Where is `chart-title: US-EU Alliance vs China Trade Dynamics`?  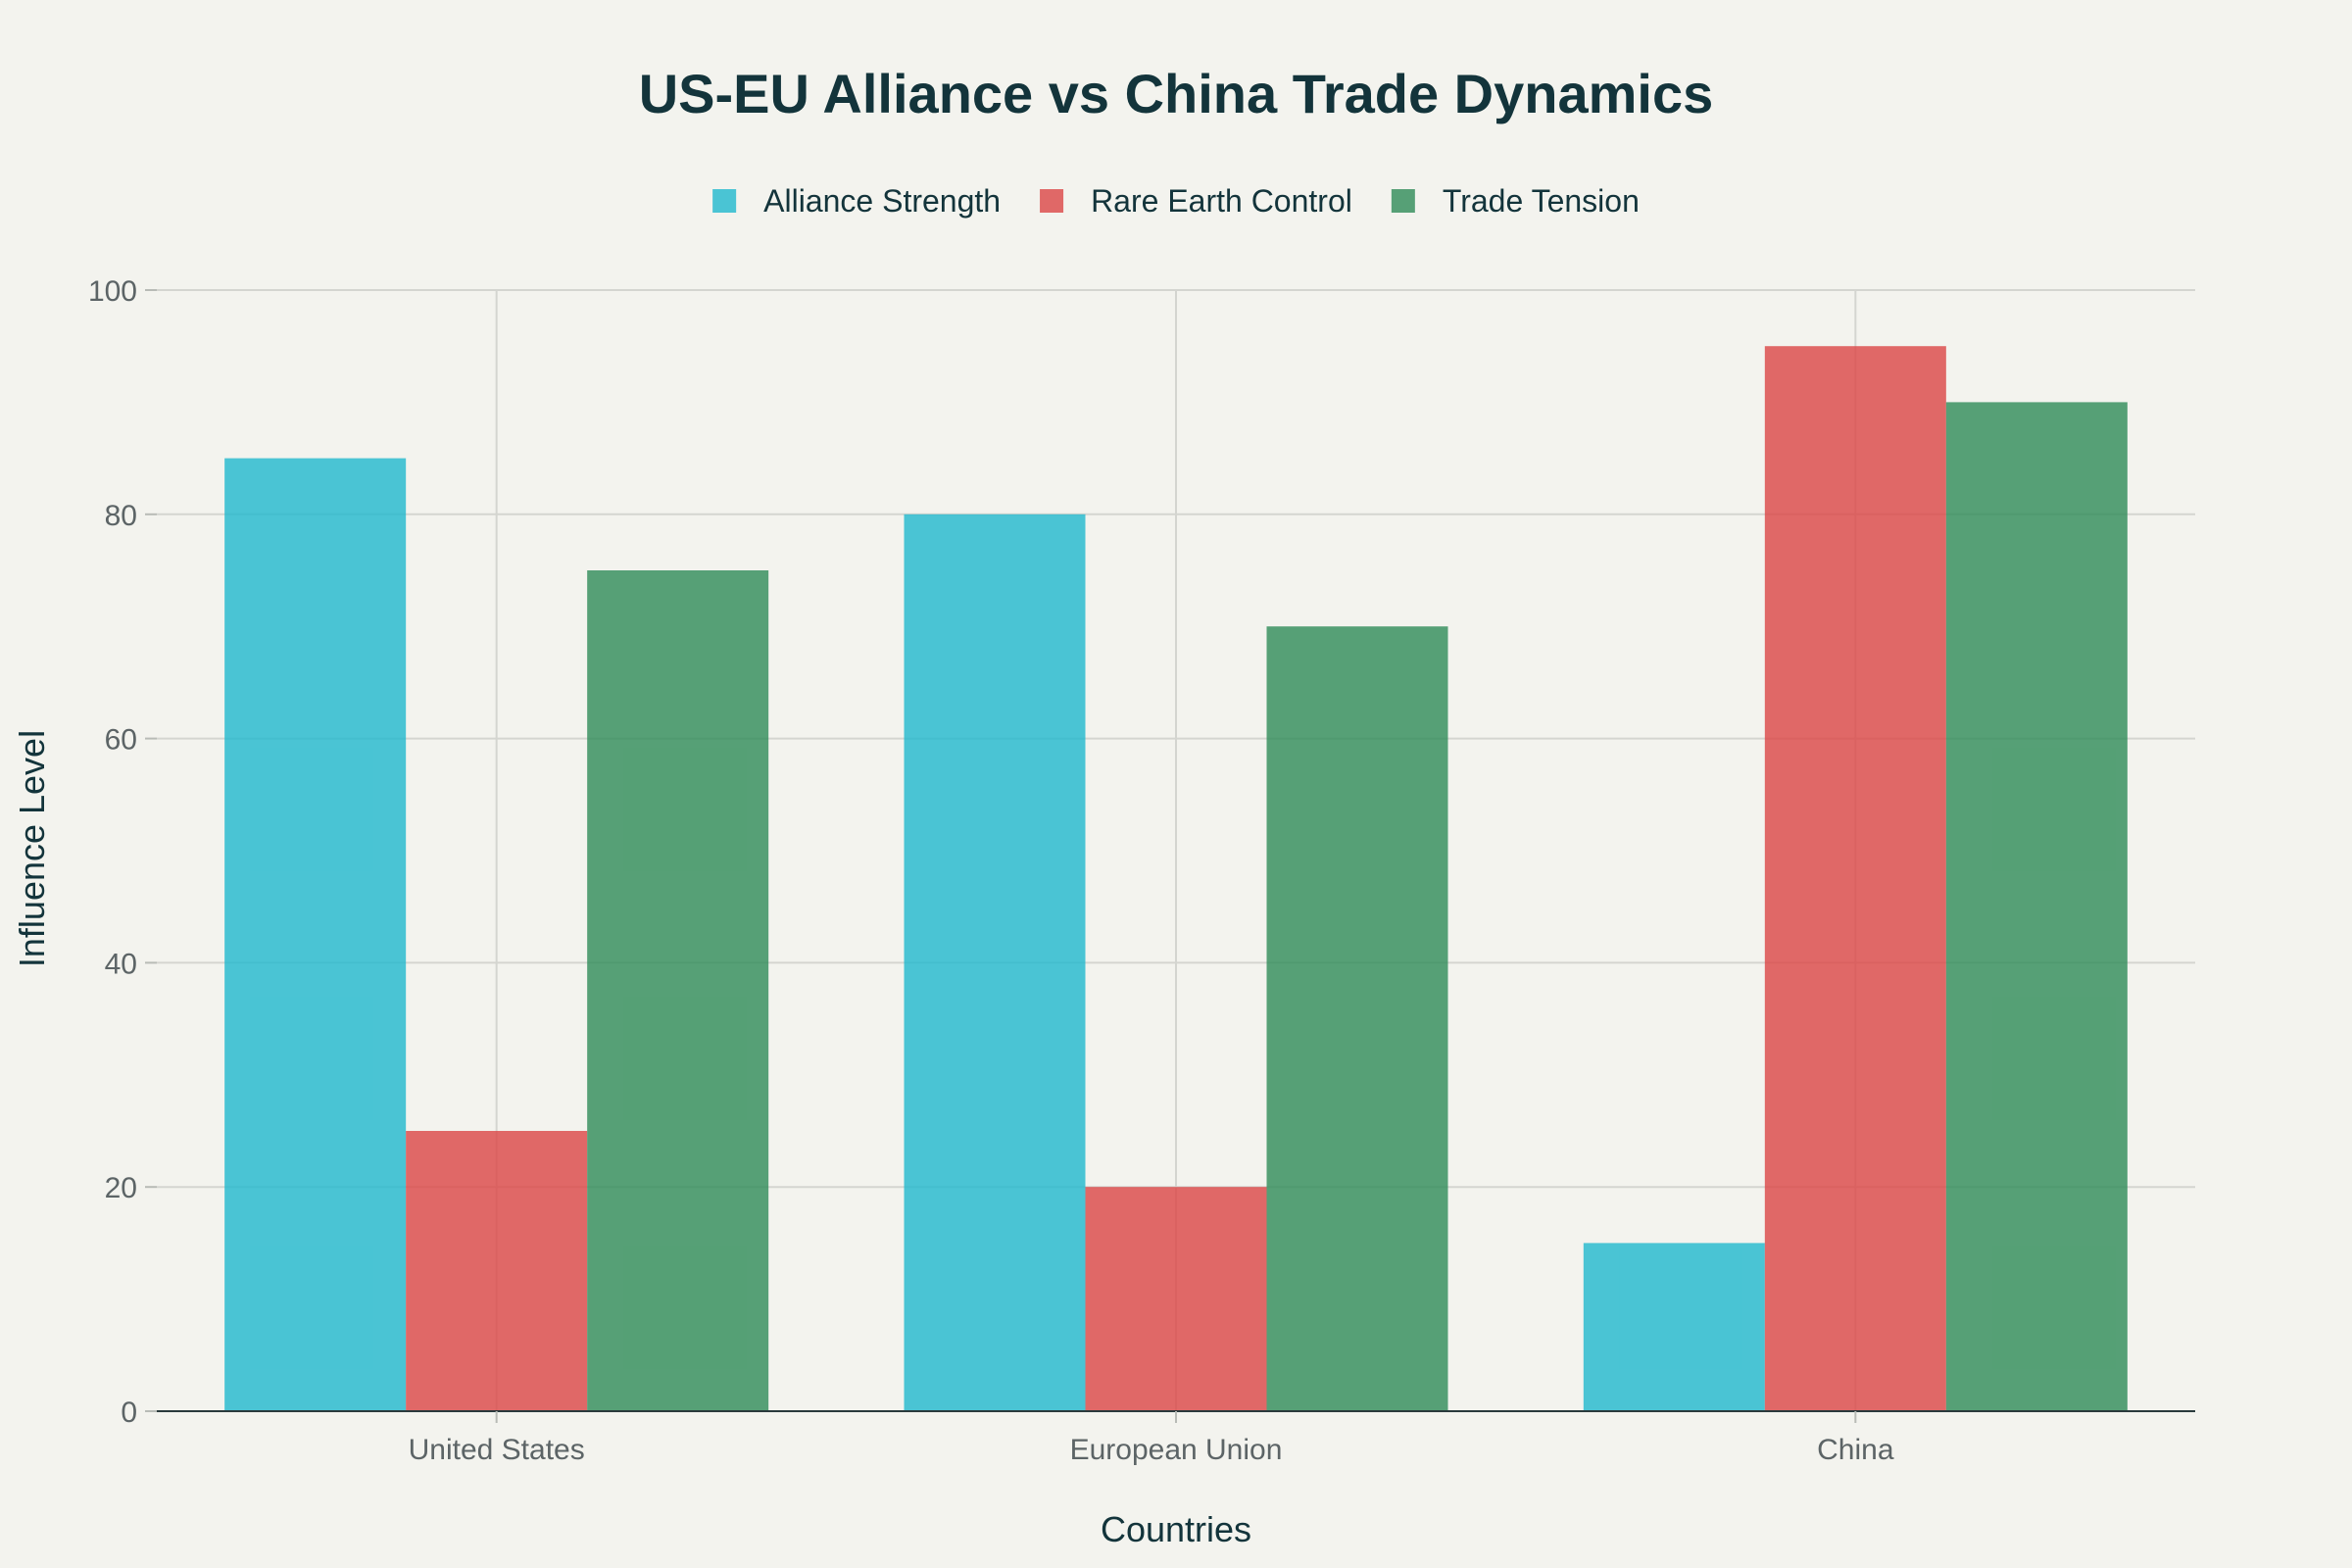
chart-title: US-EU Alliance vs China Trade Dynamics is located at coordinates (1176, 93).